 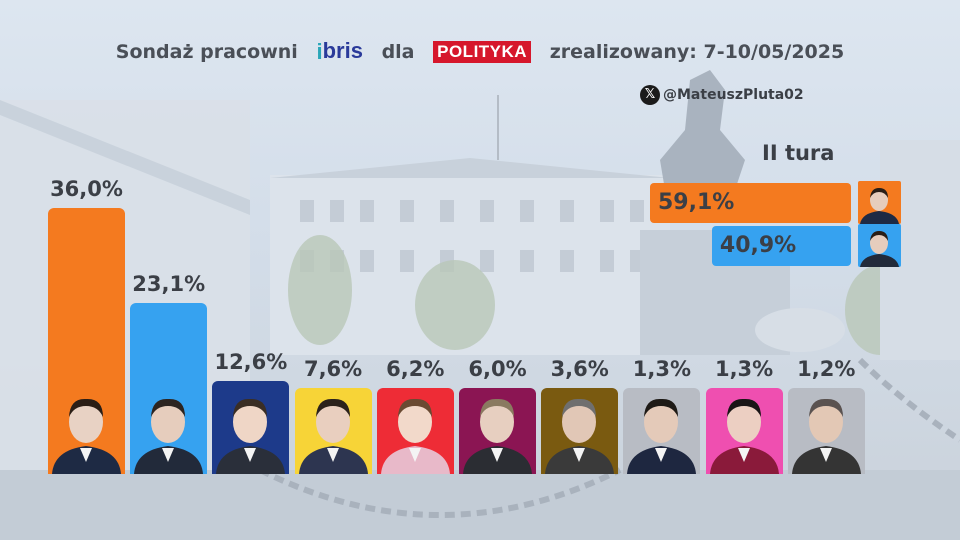 What do you see at coordinates (579, 369) in the screenshot?
I see `bar-label-7: 3,6%` at bounding box center [579, 369].